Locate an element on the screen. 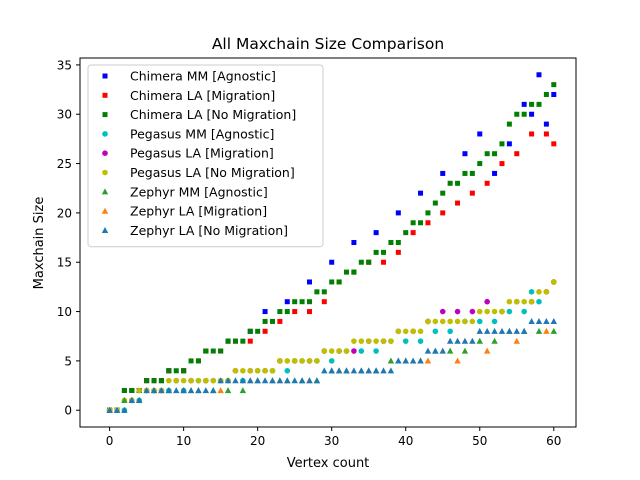  legend-label: Pegasus MM [Agnostic] is located at coordinates (202, 133).